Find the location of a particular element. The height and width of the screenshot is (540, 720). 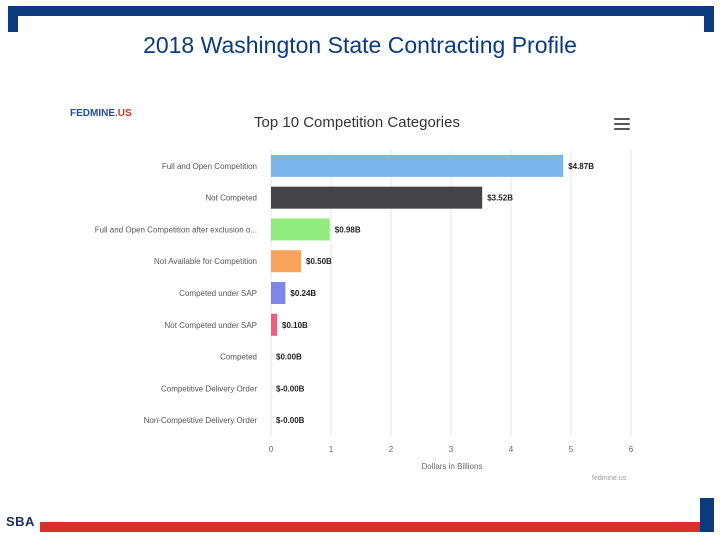

category-label: Not Competed is located at coordinates (231, 198).